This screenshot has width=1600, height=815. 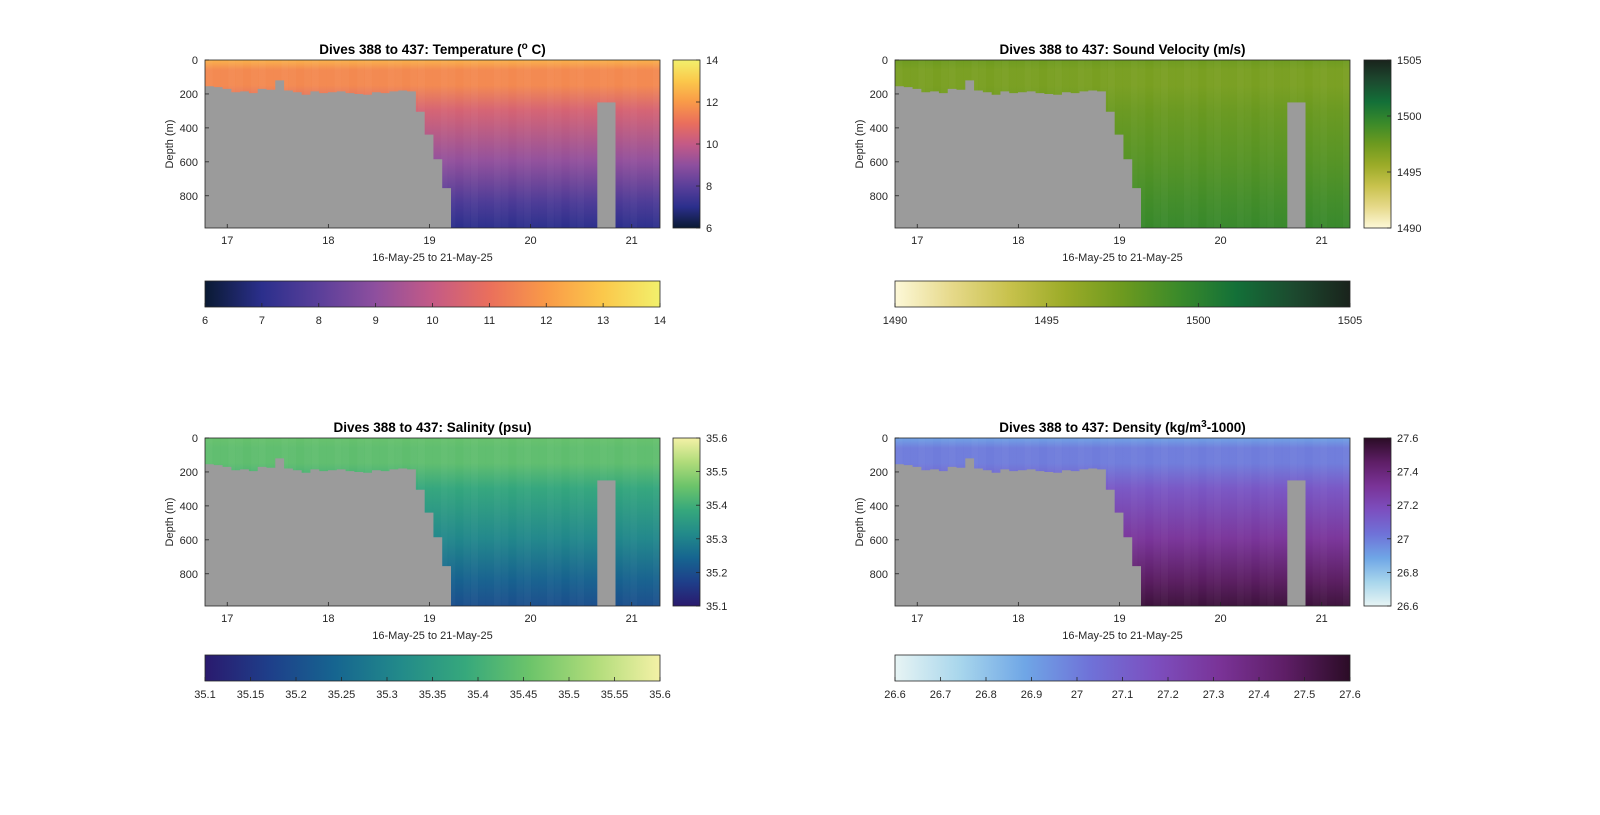 What do you see at coordinates (251, 695) in the screenshot?
I see `hcolorbar-tick-label: 35.15` at bounding box center [251, 695].